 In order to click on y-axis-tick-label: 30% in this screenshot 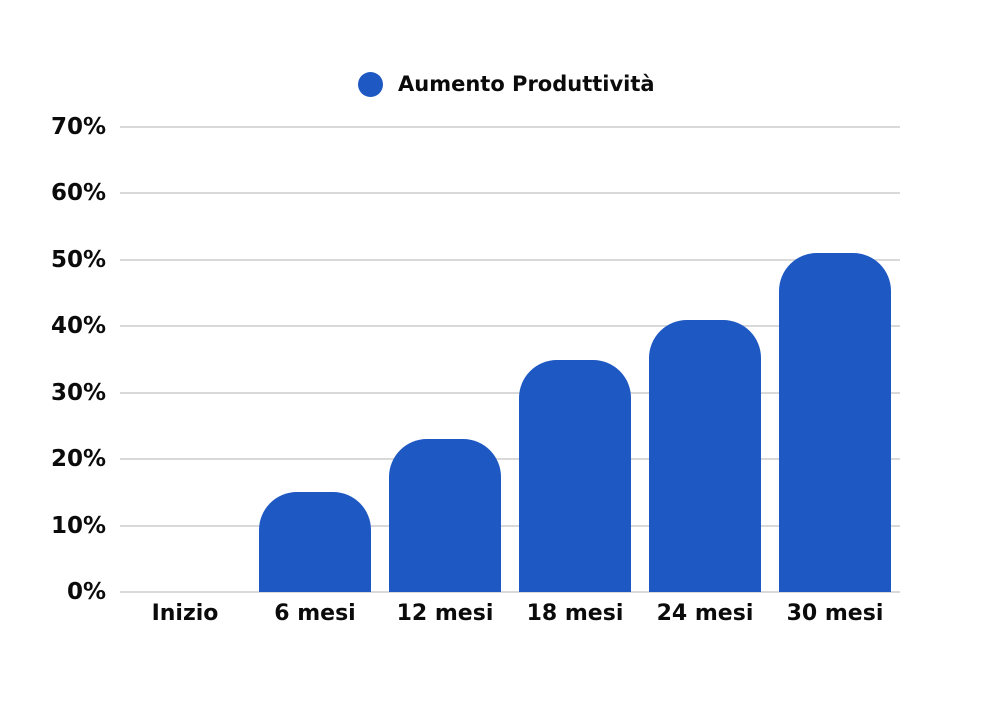, I will do `click(78, 392)`.